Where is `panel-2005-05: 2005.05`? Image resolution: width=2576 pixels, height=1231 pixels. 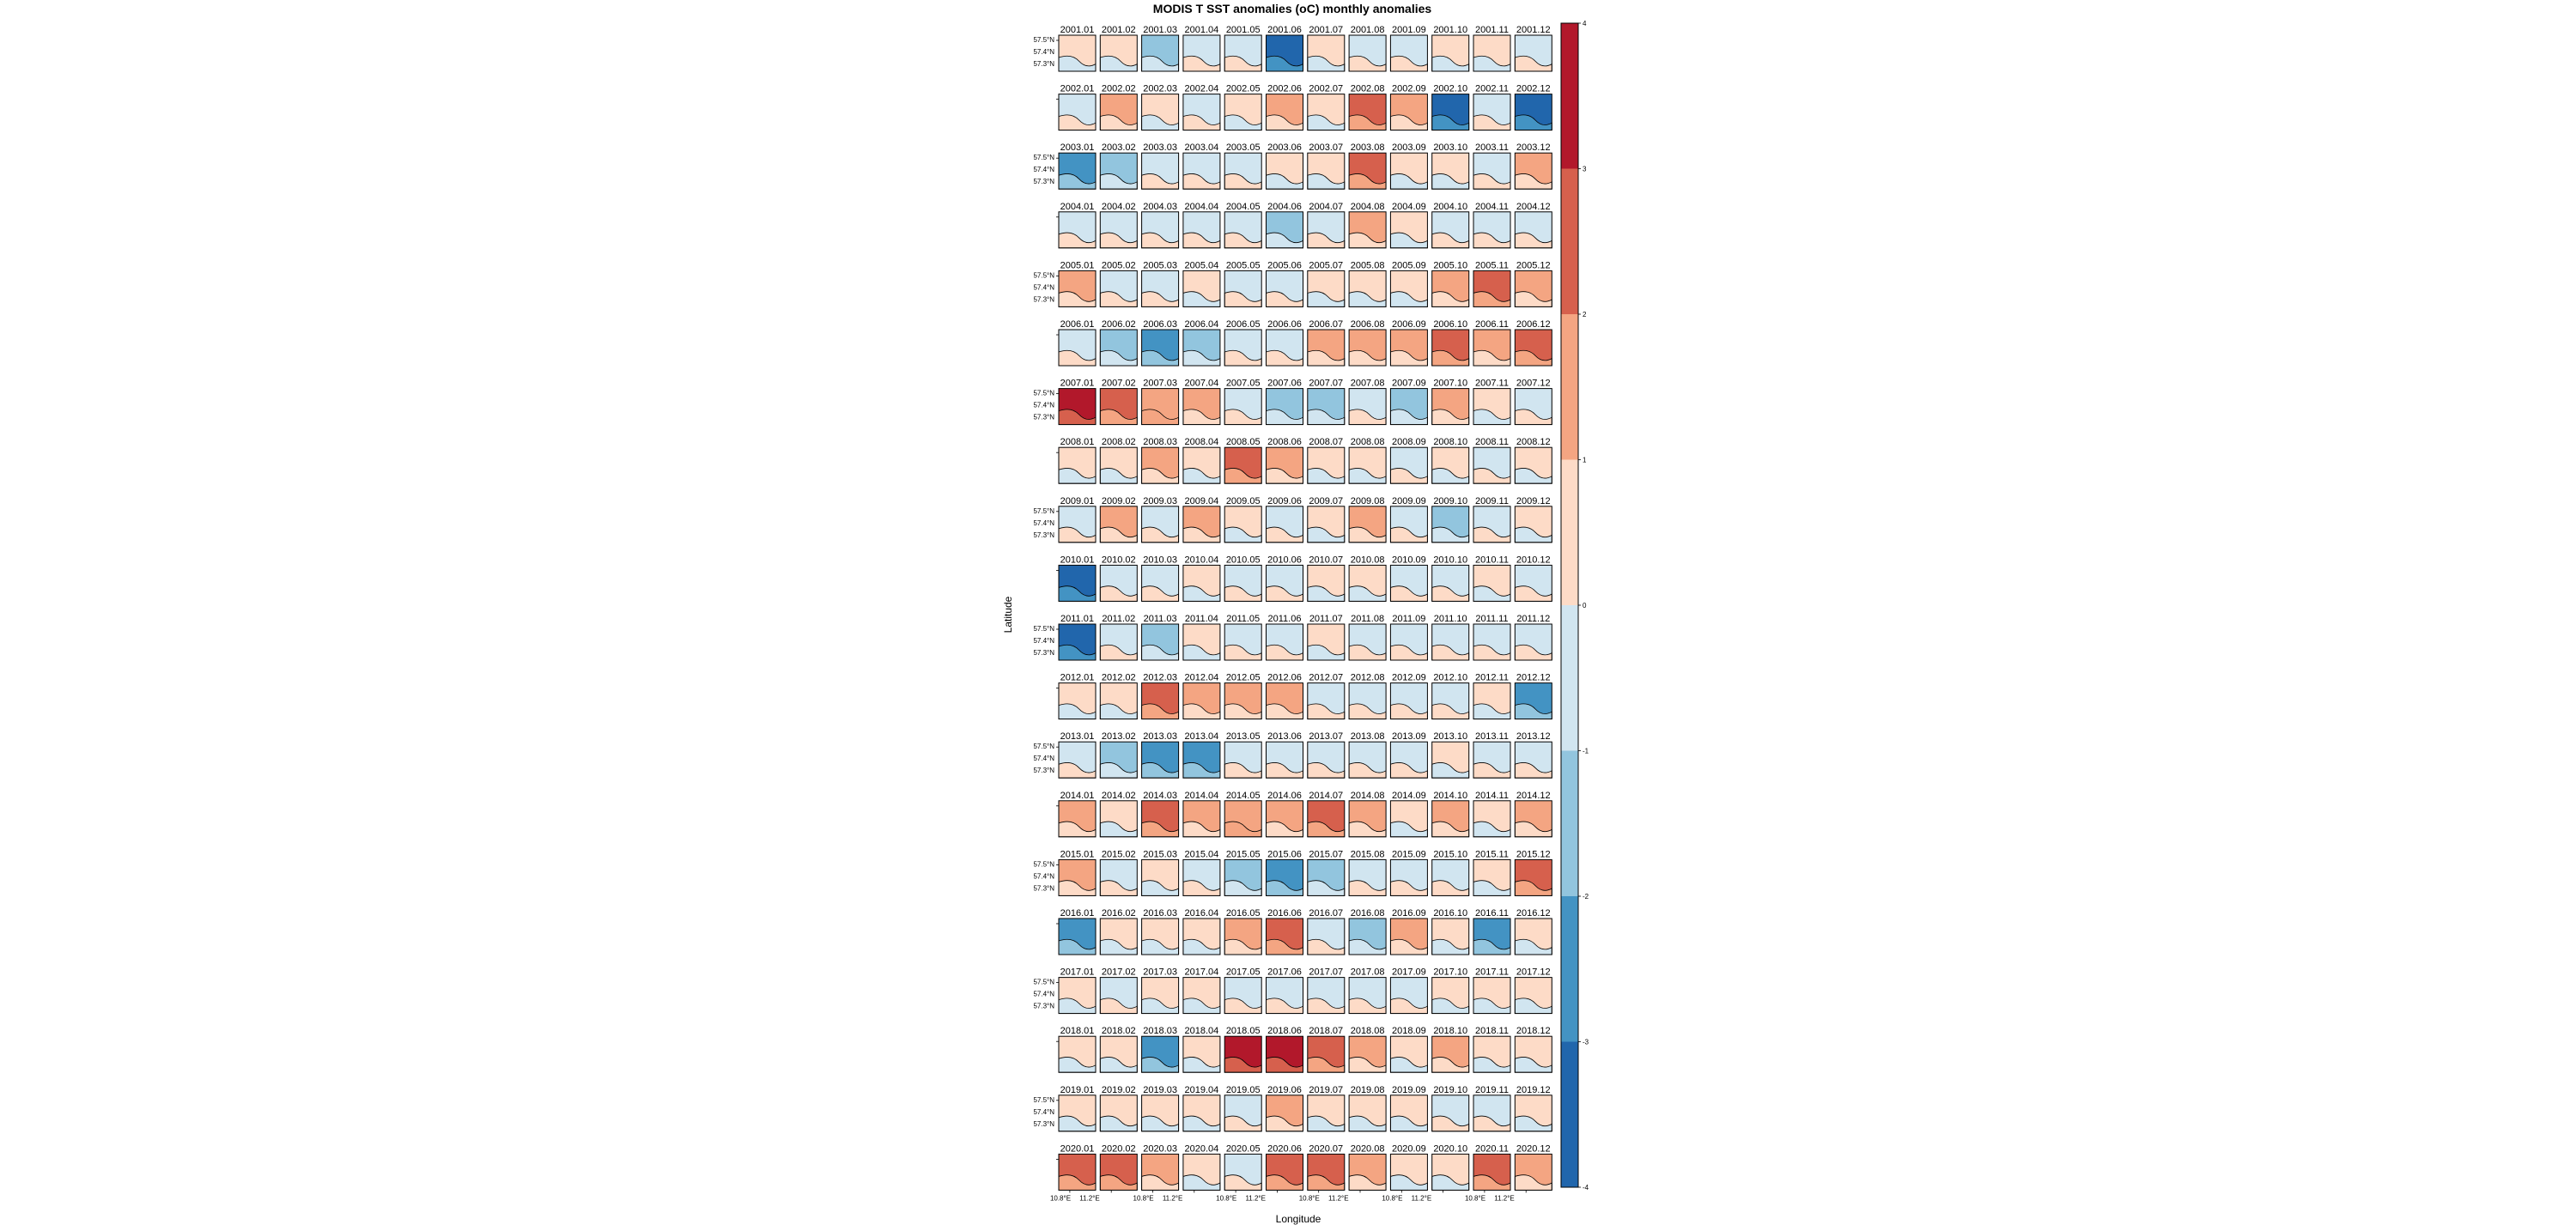
panel-2005-05: 2005.05 is located at coordinates (1243, 283).